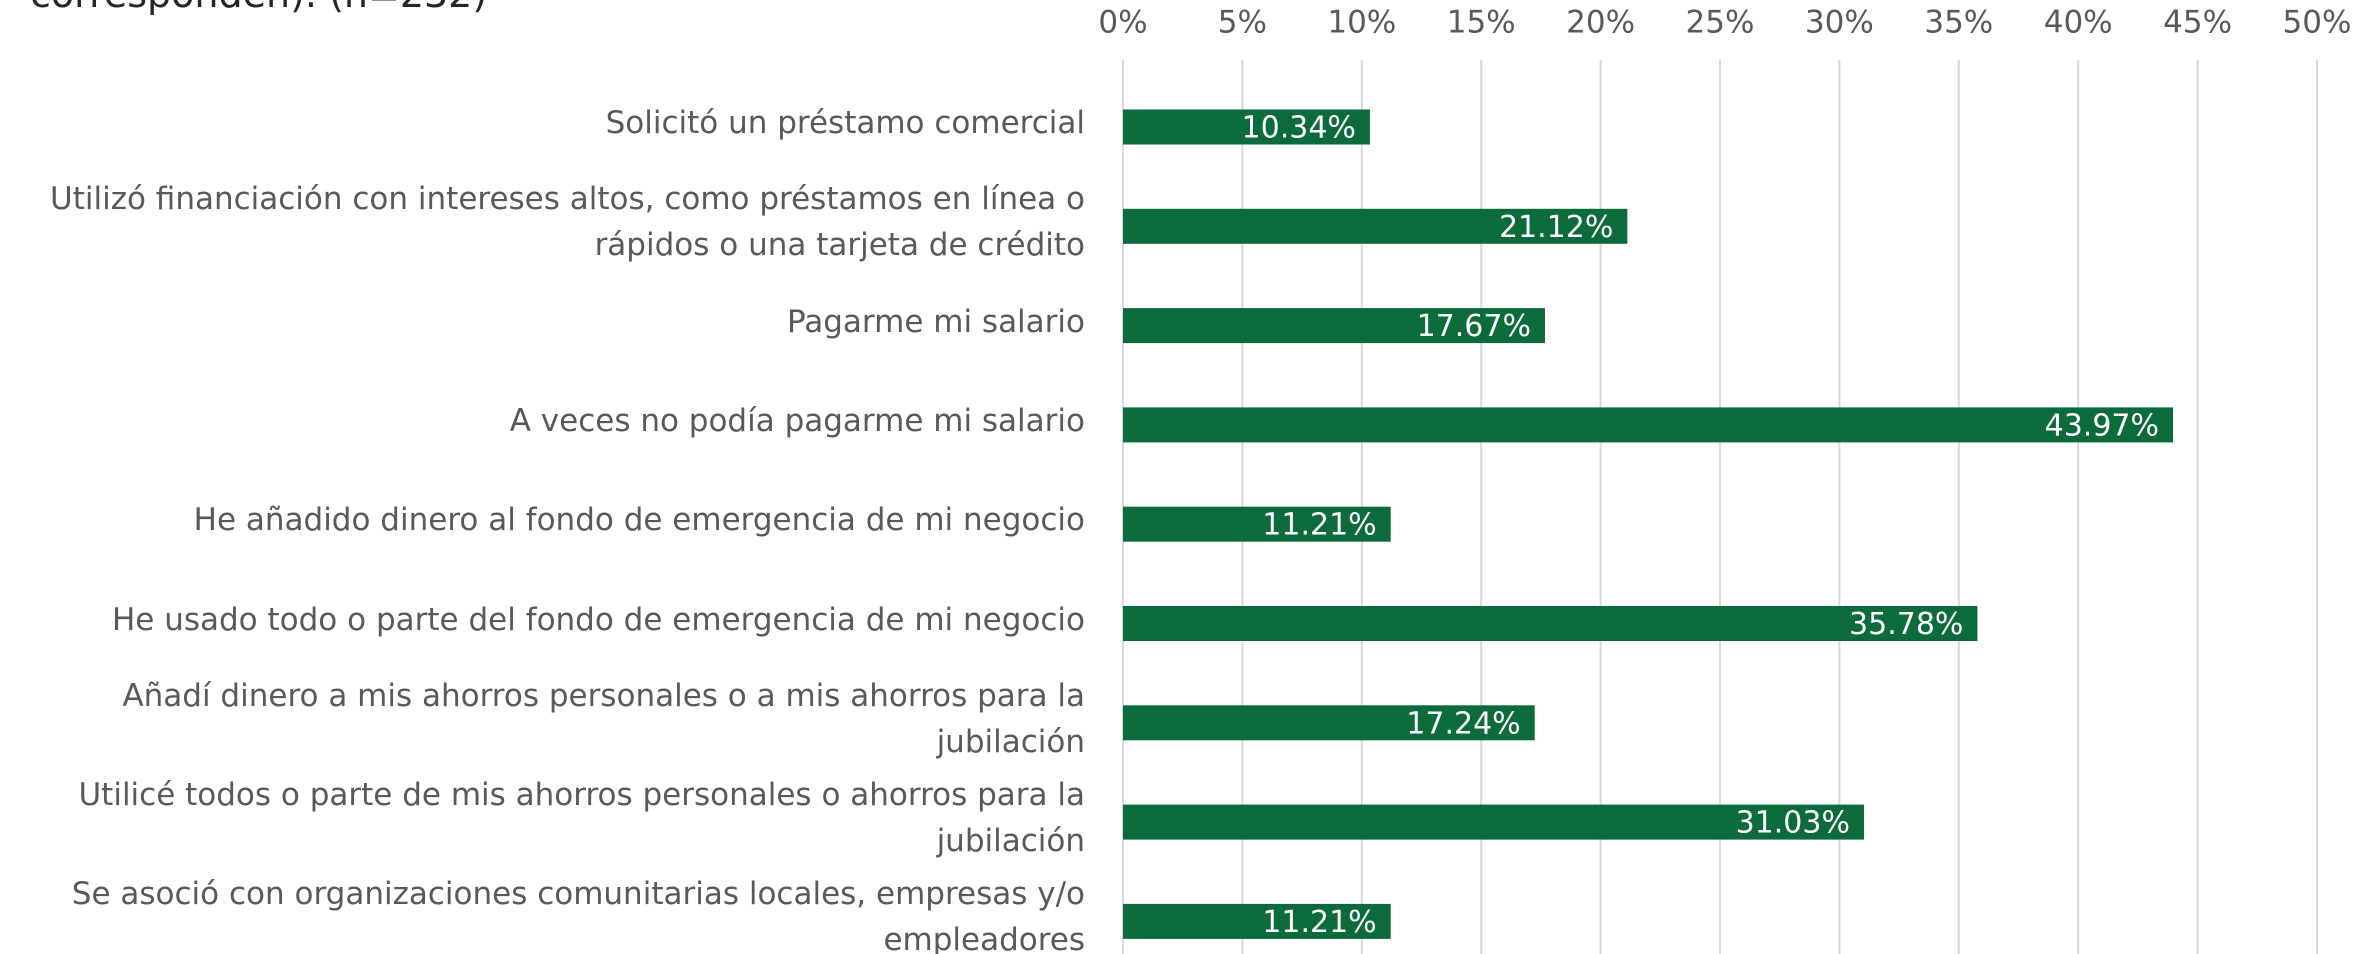 This screenshot has height=954, width=2356. What do you see at coordinates (1556, 227) in the screenshot?
I see `value-label: 21.12%` at bounding box center [1556, 227].